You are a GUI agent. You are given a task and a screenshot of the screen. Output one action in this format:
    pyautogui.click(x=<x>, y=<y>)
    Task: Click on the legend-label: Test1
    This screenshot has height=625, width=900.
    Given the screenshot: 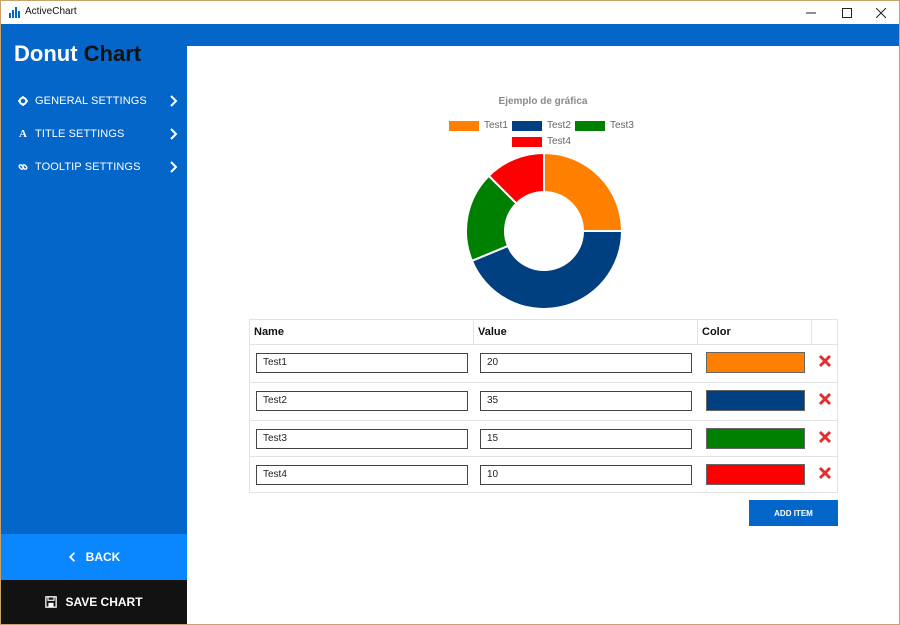 What is the action you would take?
    pyautogui.click(x=496, y=125)
    